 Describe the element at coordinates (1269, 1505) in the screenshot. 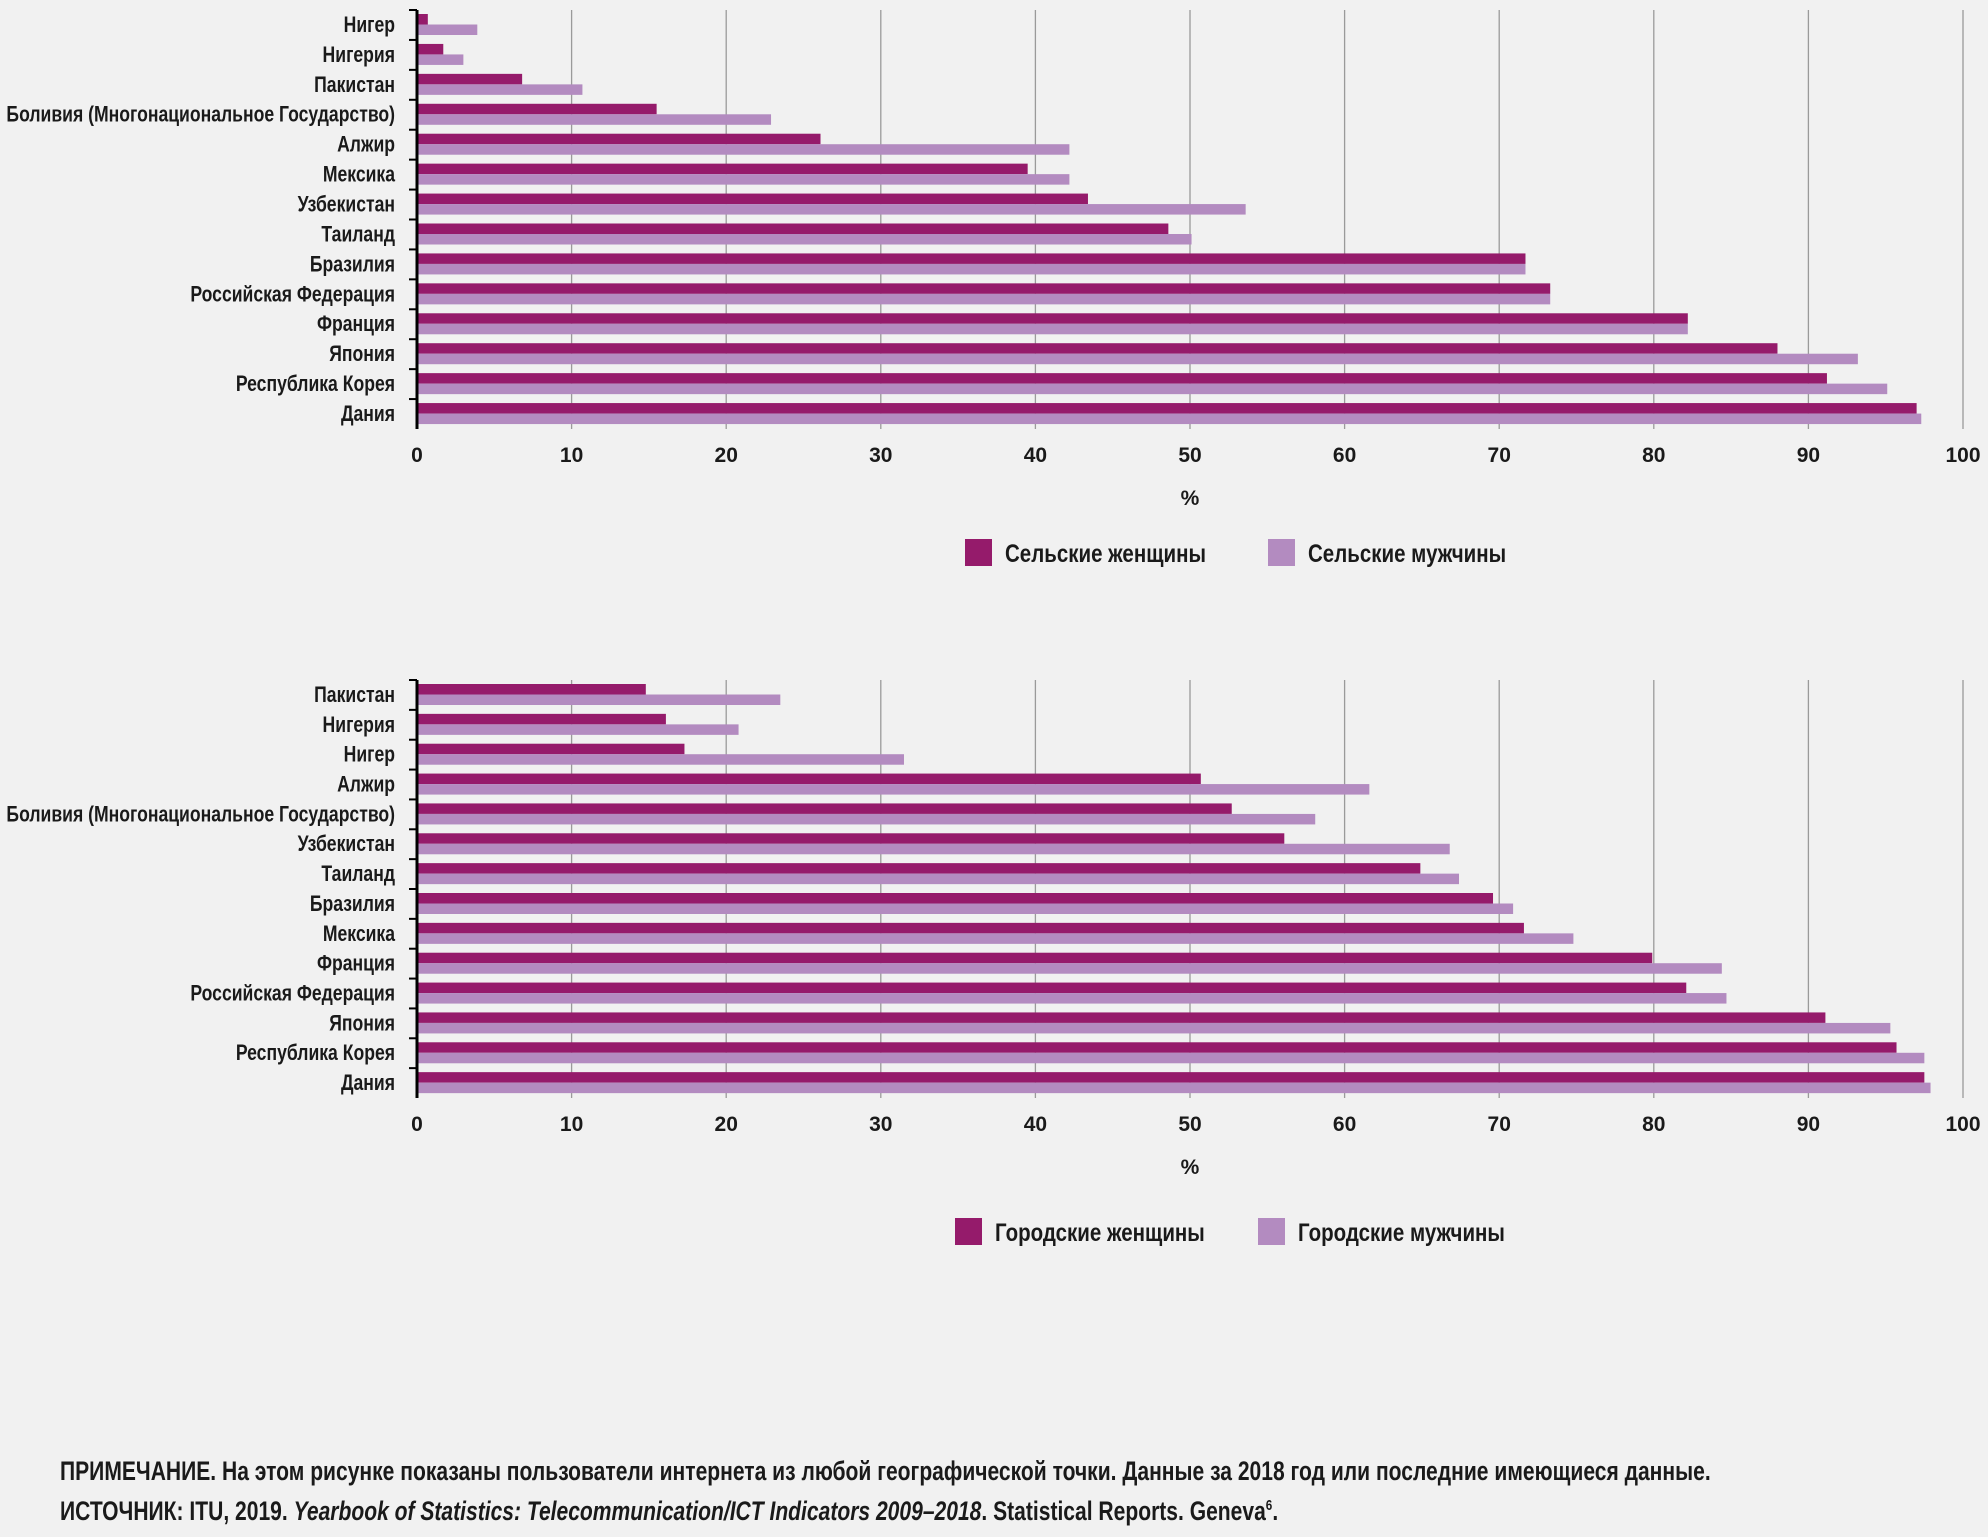

I see `source-sup: 6` at that location.